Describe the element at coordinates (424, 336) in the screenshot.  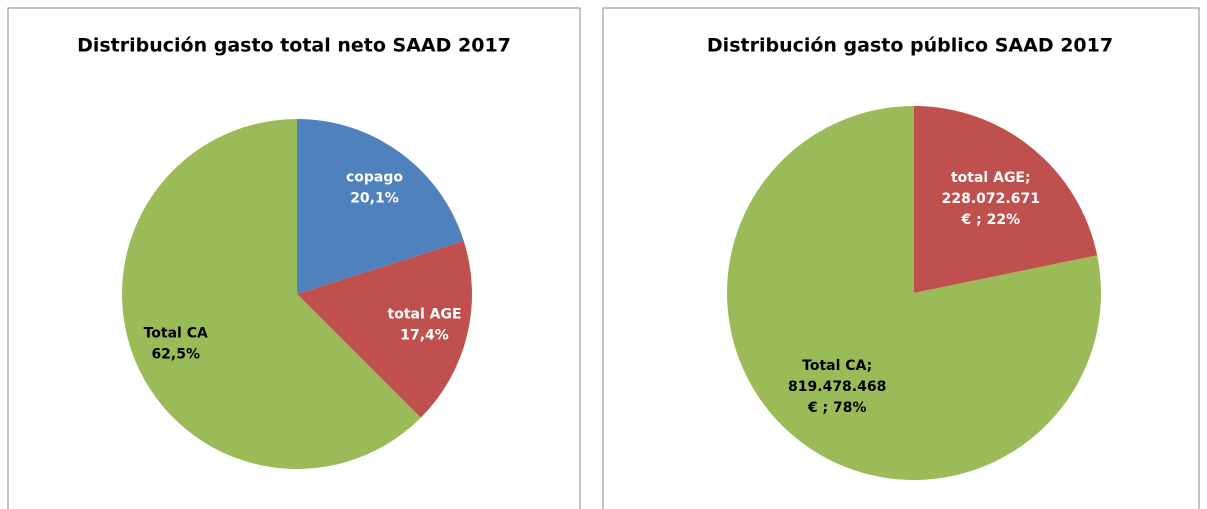
I see `value-label: 17,4%` at that location.